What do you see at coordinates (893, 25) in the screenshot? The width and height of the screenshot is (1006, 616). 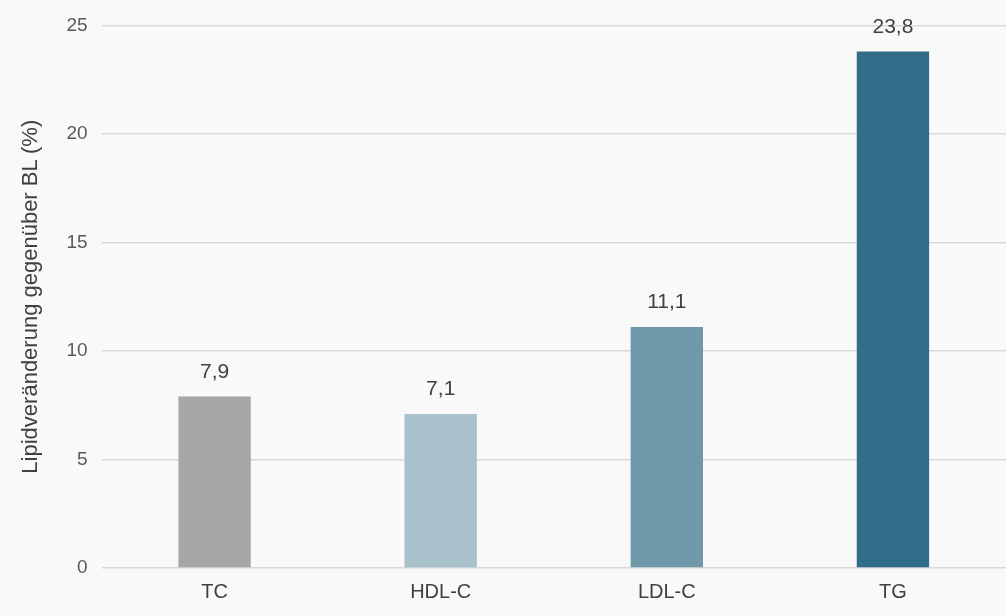 I see `data-label: 23,8` at bounding box center [893, 25].